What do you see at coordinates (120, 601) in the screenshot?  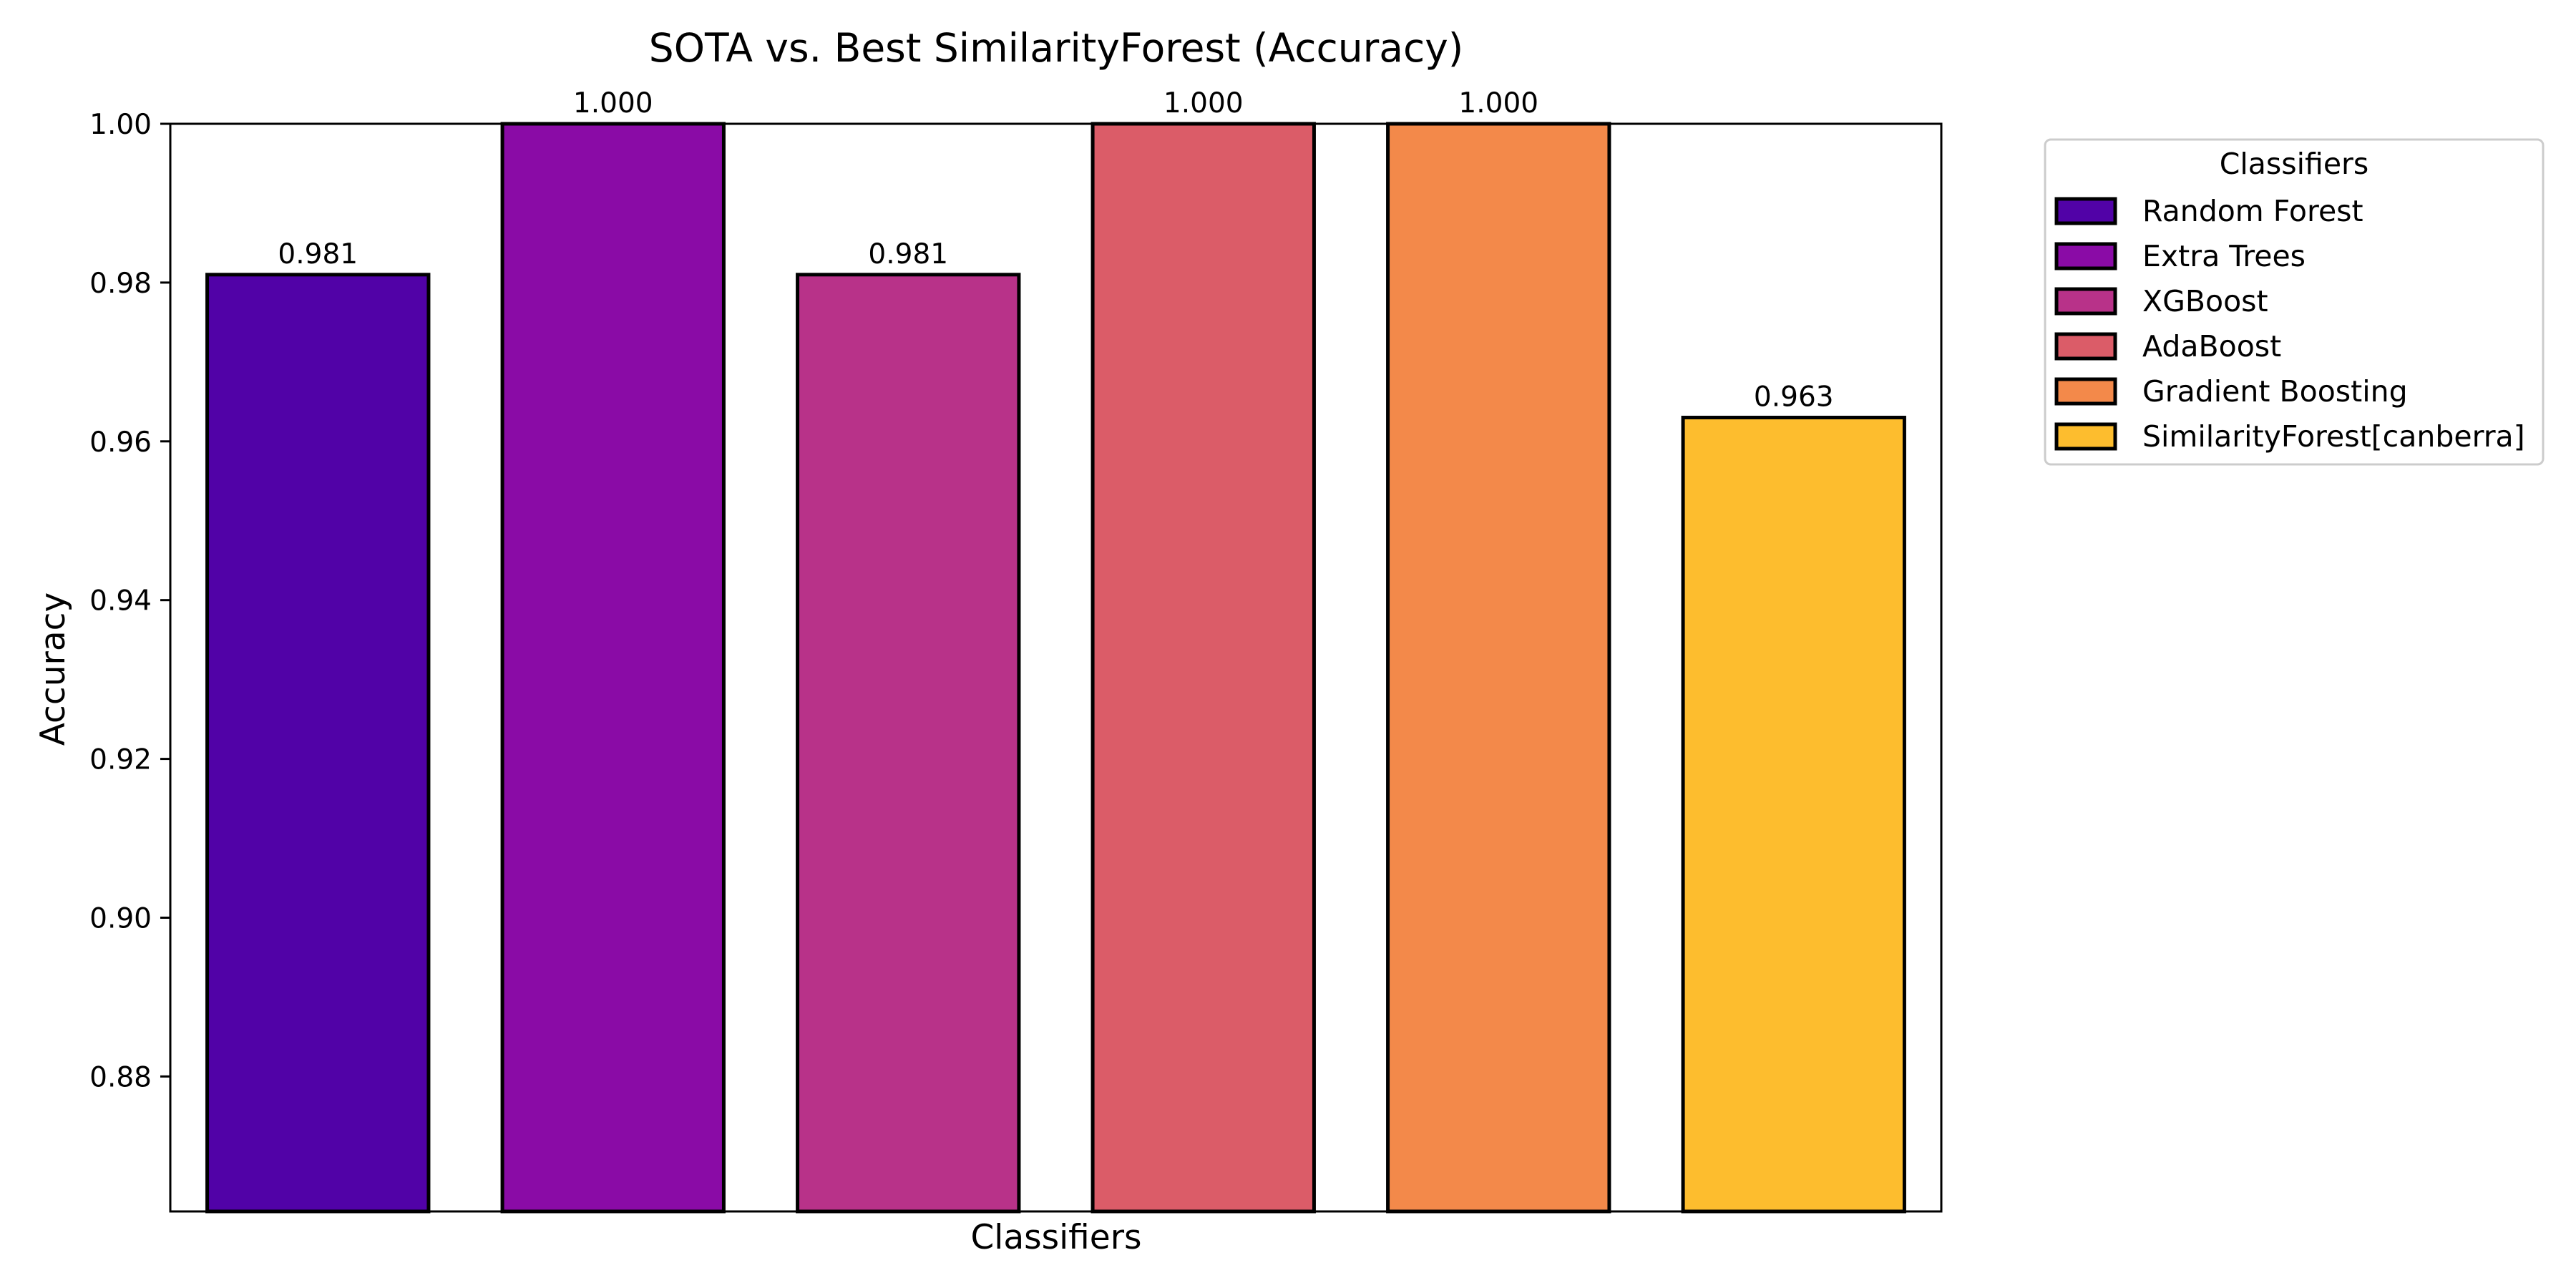 I see `y-tick-label-3: 0.94` at bounding box center [120, 601].